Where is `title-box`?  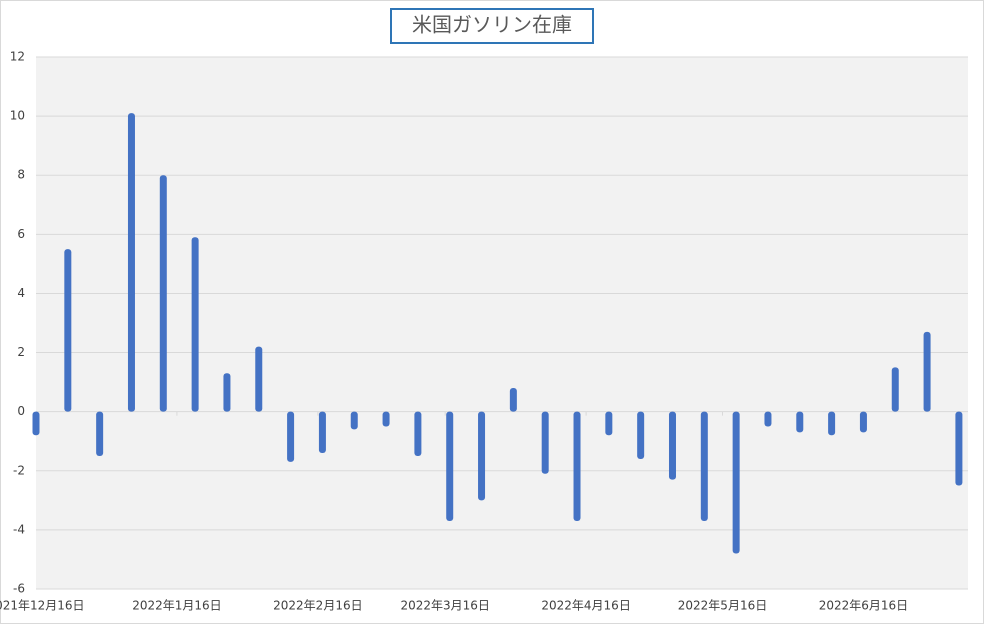
title-box is located at coordinates (492, 26).